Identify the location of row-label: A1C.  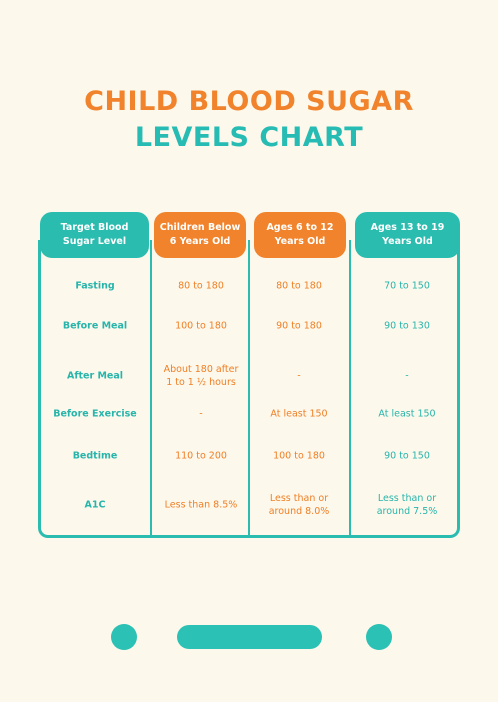
(95, 505).